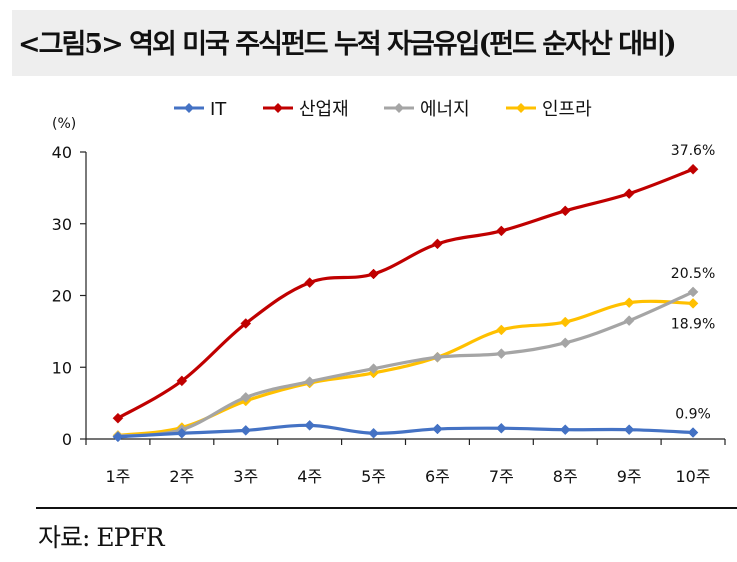 Image resolution: width=737 pixels, height=562 pixels. I want to click on y-tick-label: 10, so click(62, 367).